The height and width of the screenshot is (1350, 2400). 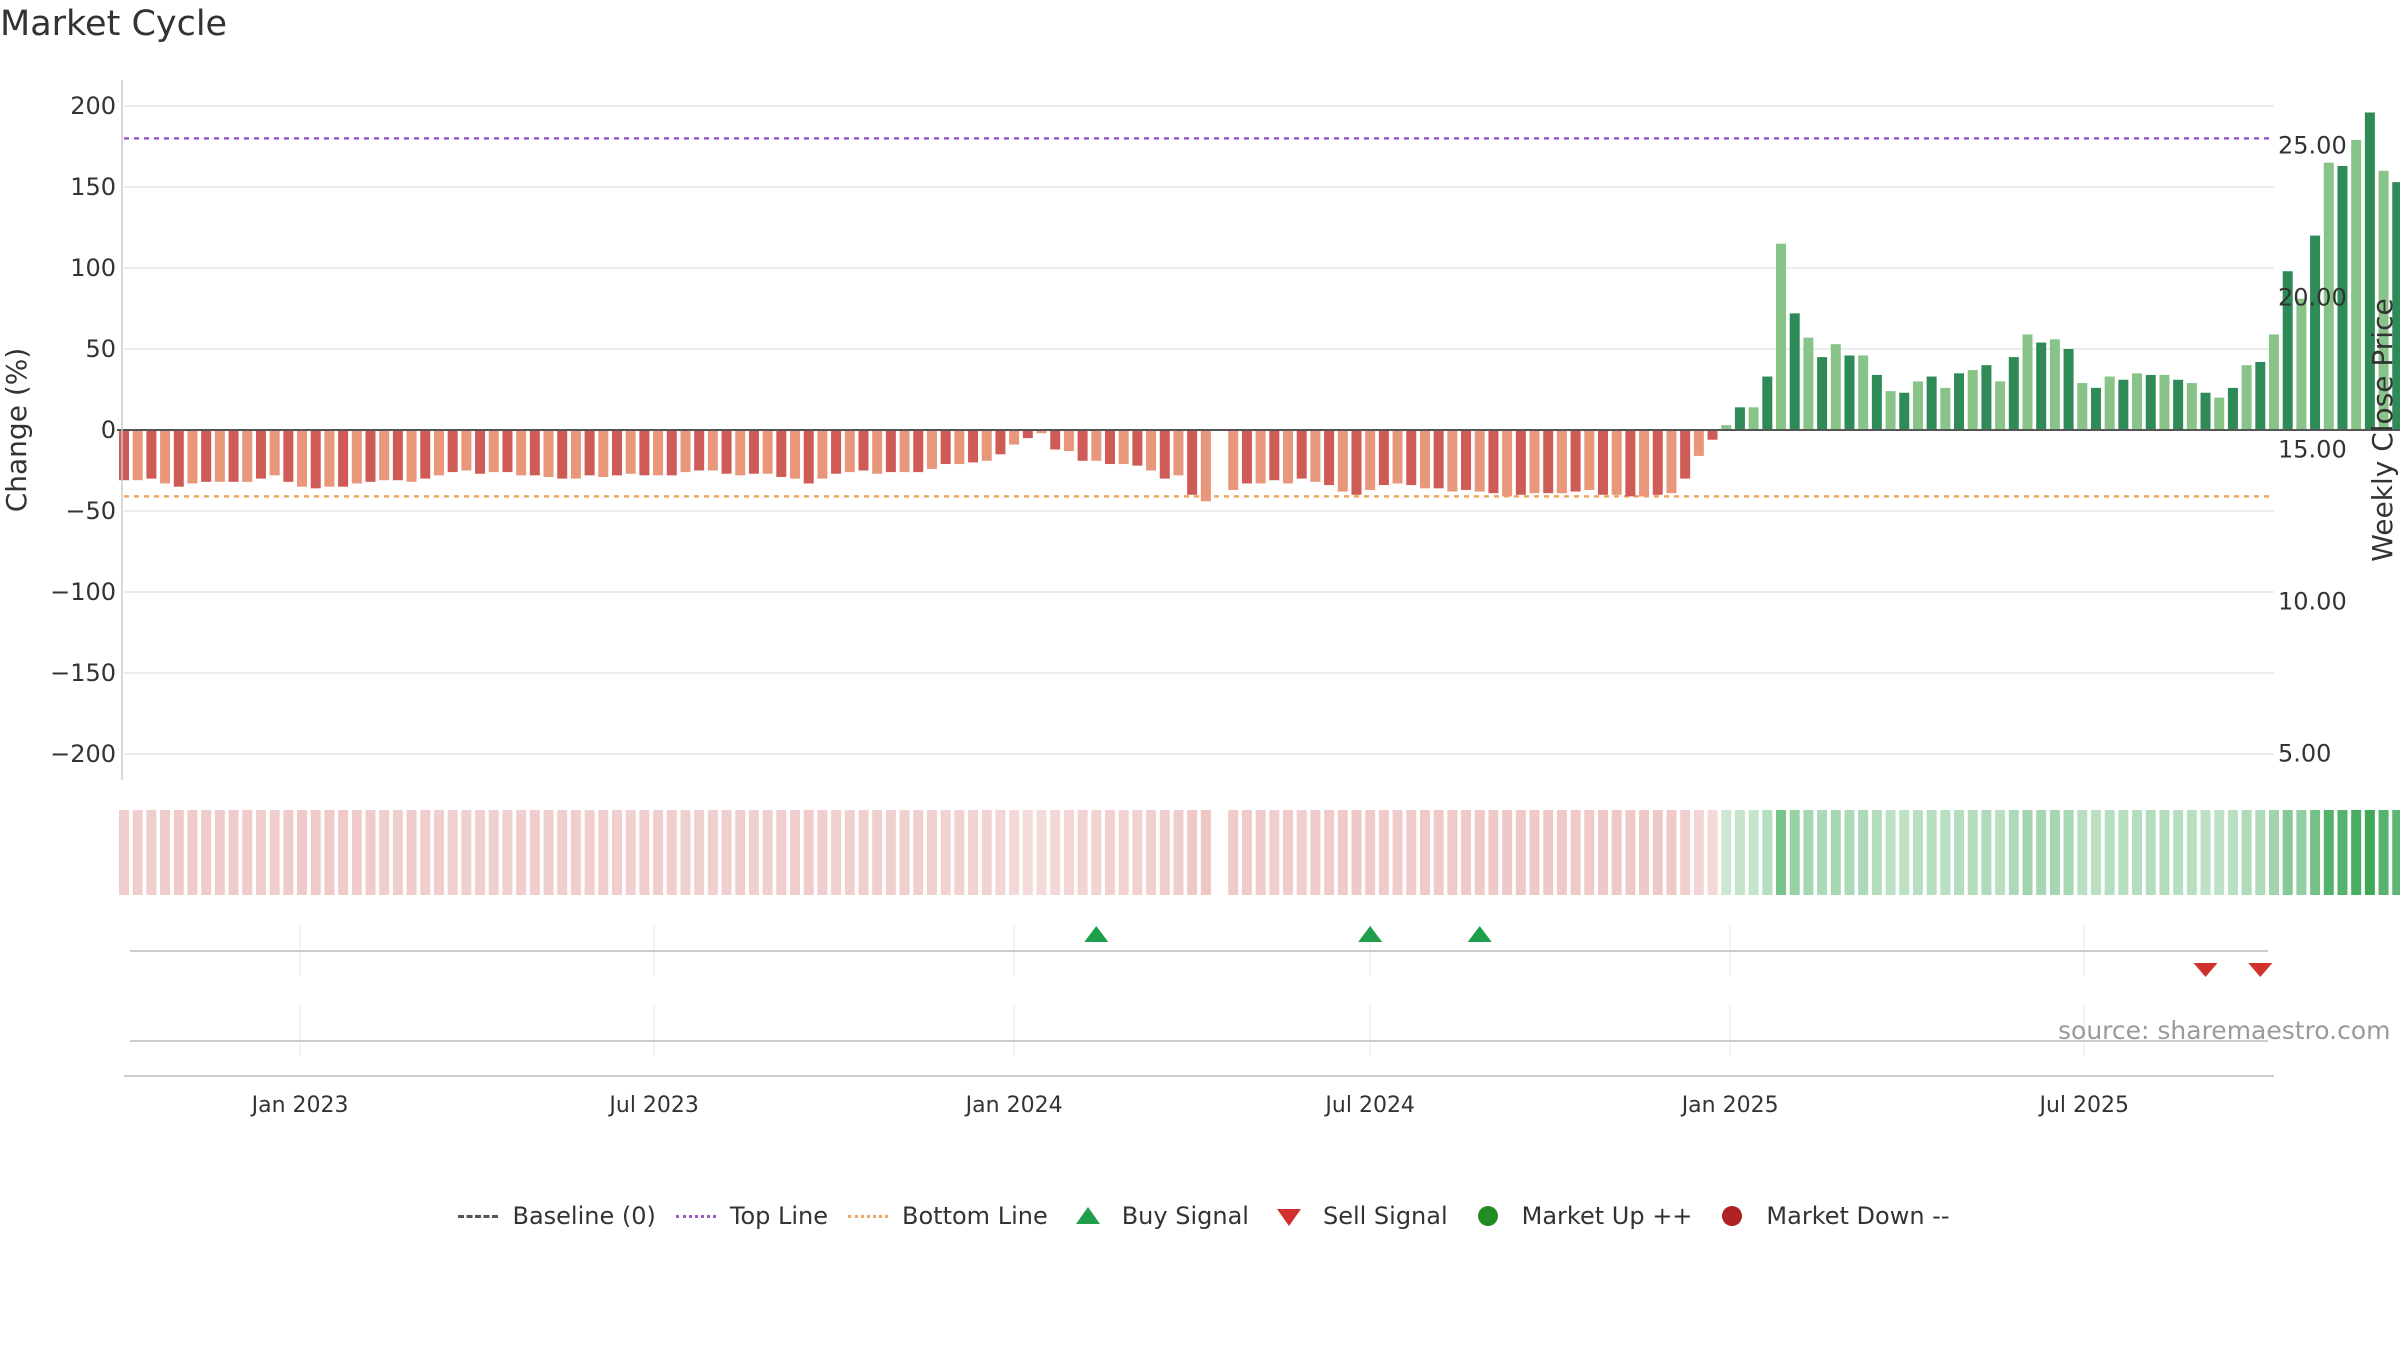 I want to click on dotted-line-icon, so click(x=696, y=1216).